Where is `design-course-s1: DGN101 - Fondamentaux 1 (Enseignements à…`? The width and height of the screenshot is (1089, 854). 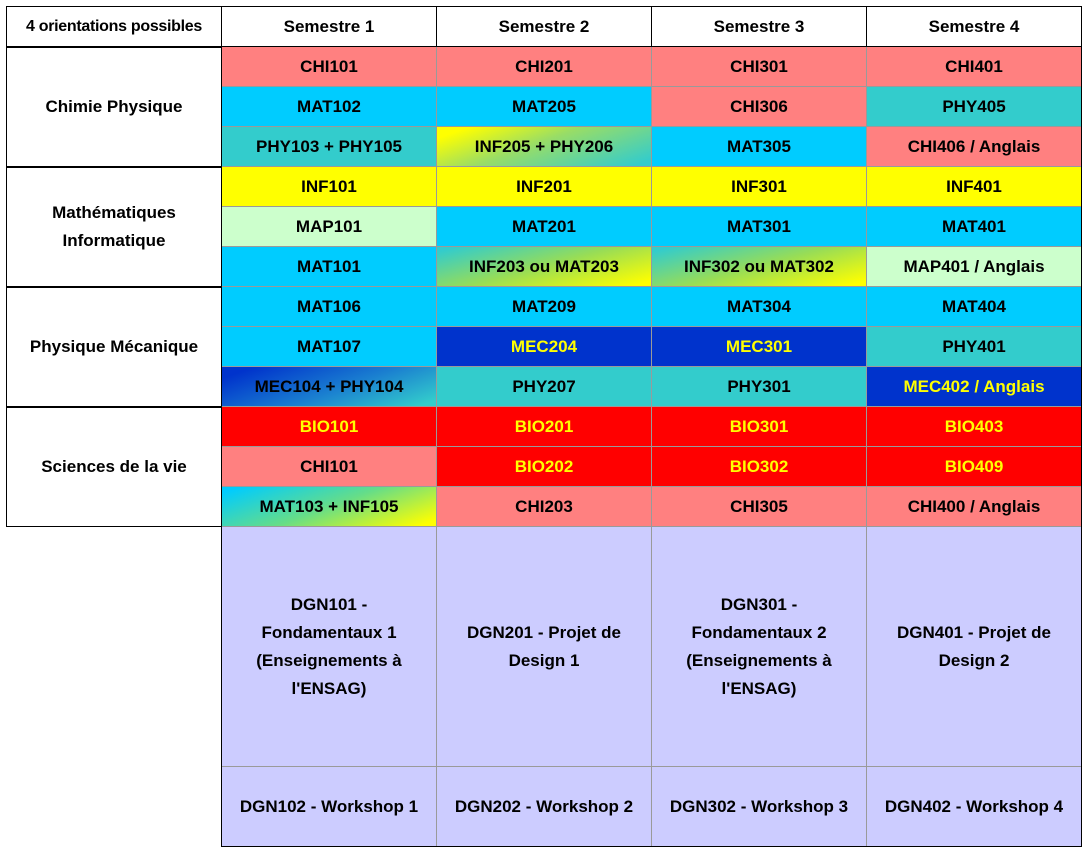
design-course-s1: DGN101 - Fondamentaux 1 (Enseignements à… is located at coordinates (329, 647).